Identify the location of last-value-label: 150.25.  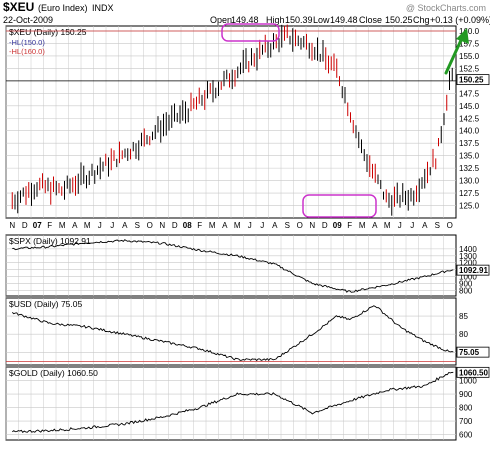
(471, 80).